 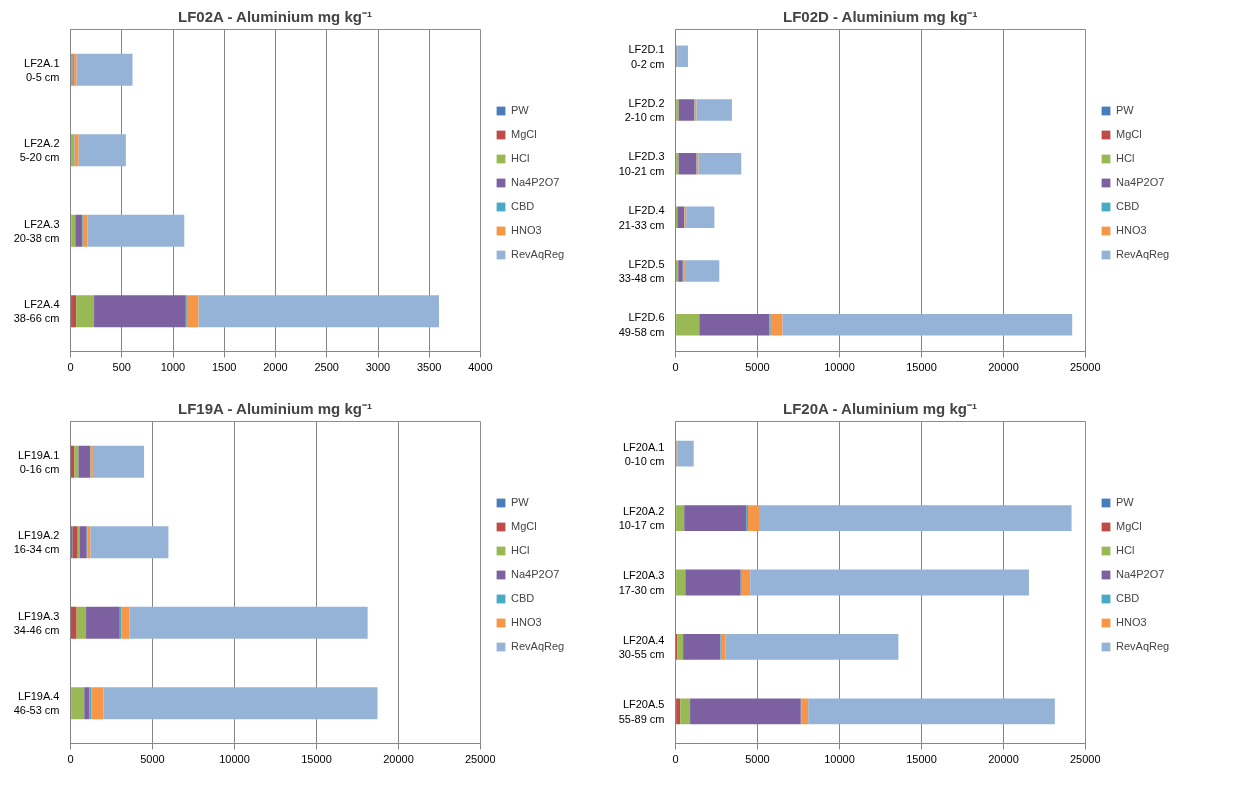 What do you see at coordinates (326, 366) in the screenshot?
I see `x-tick-label: 2500` at bounding box center [326, 366].